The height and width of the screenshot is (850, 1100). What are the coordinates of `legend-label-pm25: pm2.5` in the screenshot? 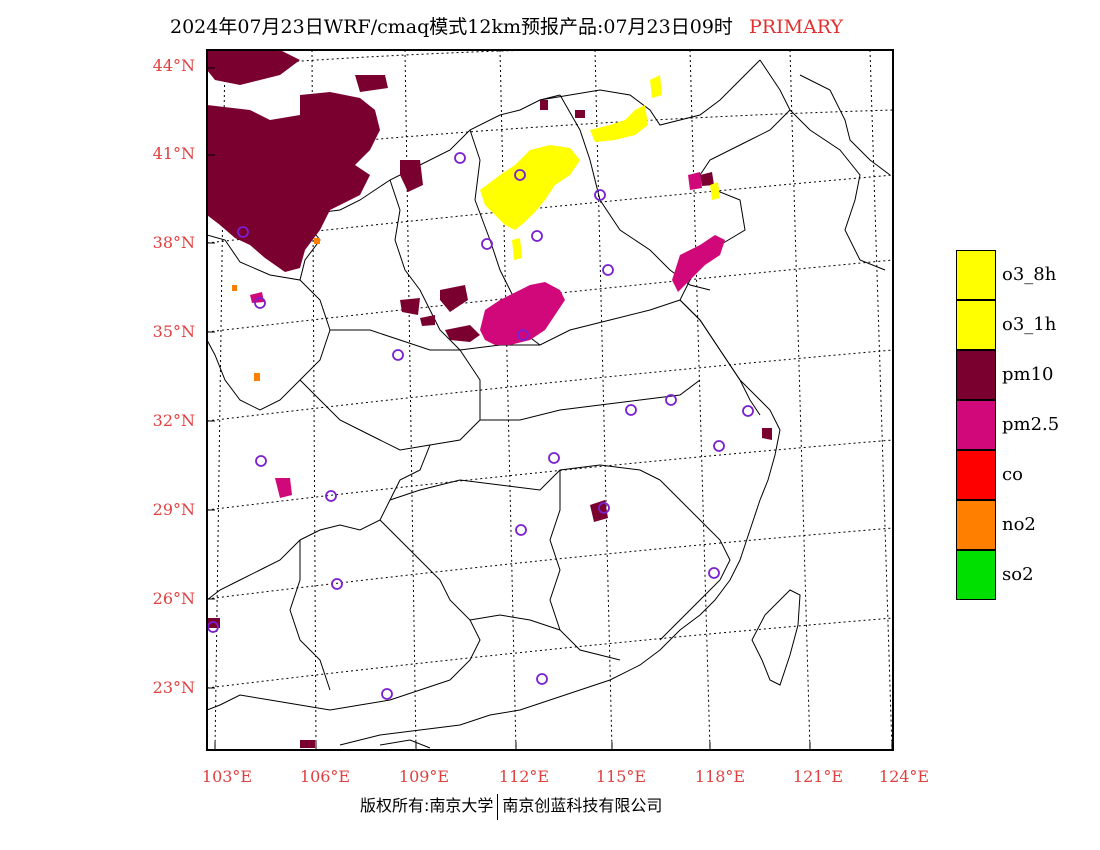 It's located at (1031, 424).